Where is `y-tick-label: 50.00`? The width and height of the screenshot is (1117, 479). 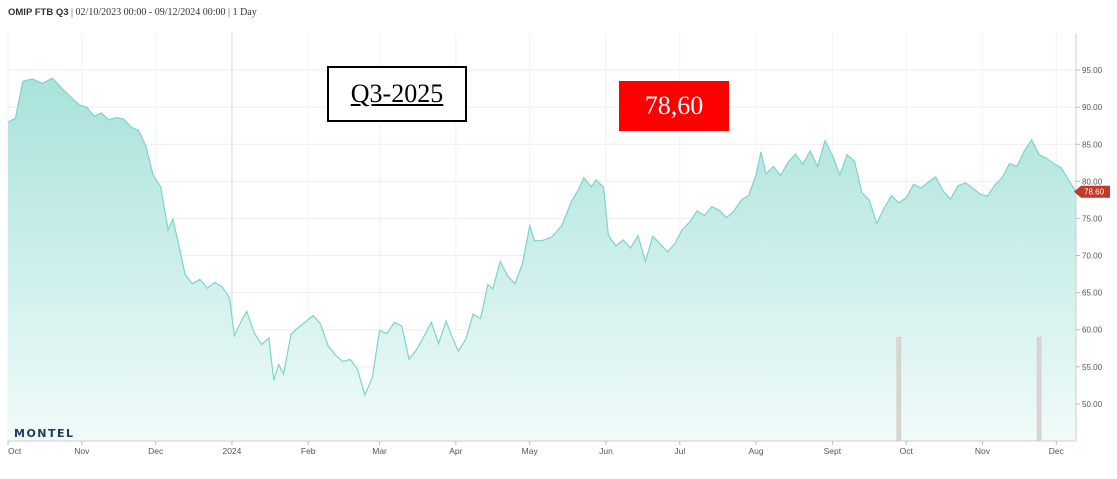 y-tick-label: 50.00 is located at coordinates (1092, 404).